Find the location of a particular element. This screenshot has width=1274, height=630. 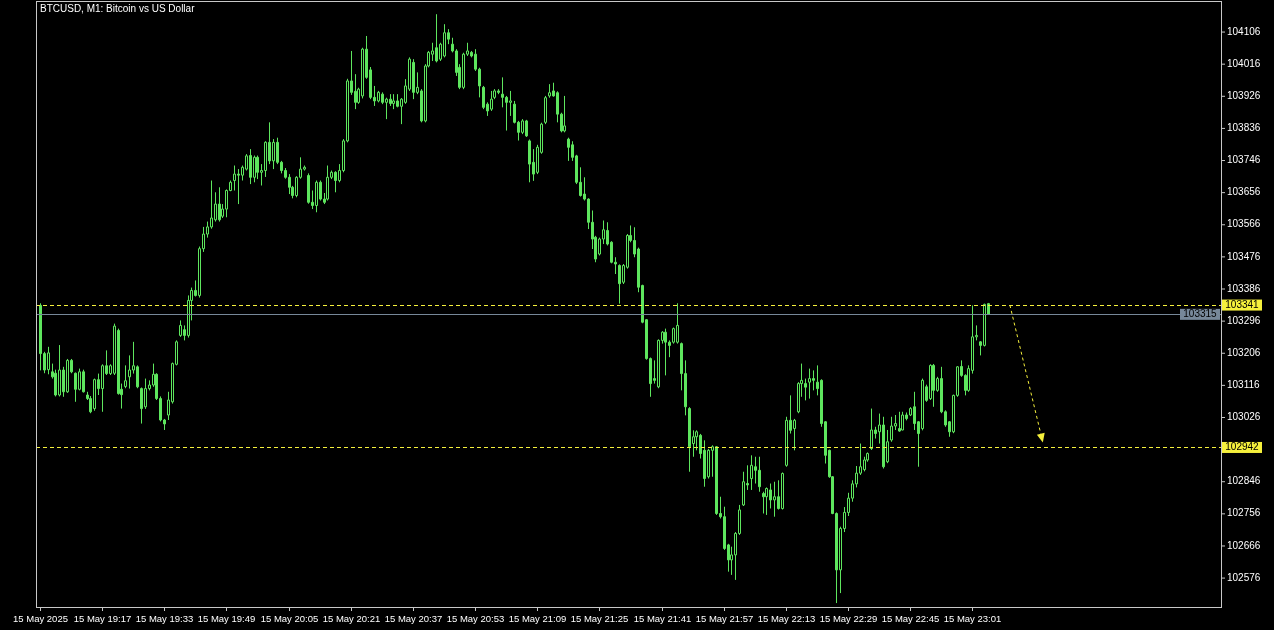

y-tick-label: 102846 is located at coordinates (1244, 481).